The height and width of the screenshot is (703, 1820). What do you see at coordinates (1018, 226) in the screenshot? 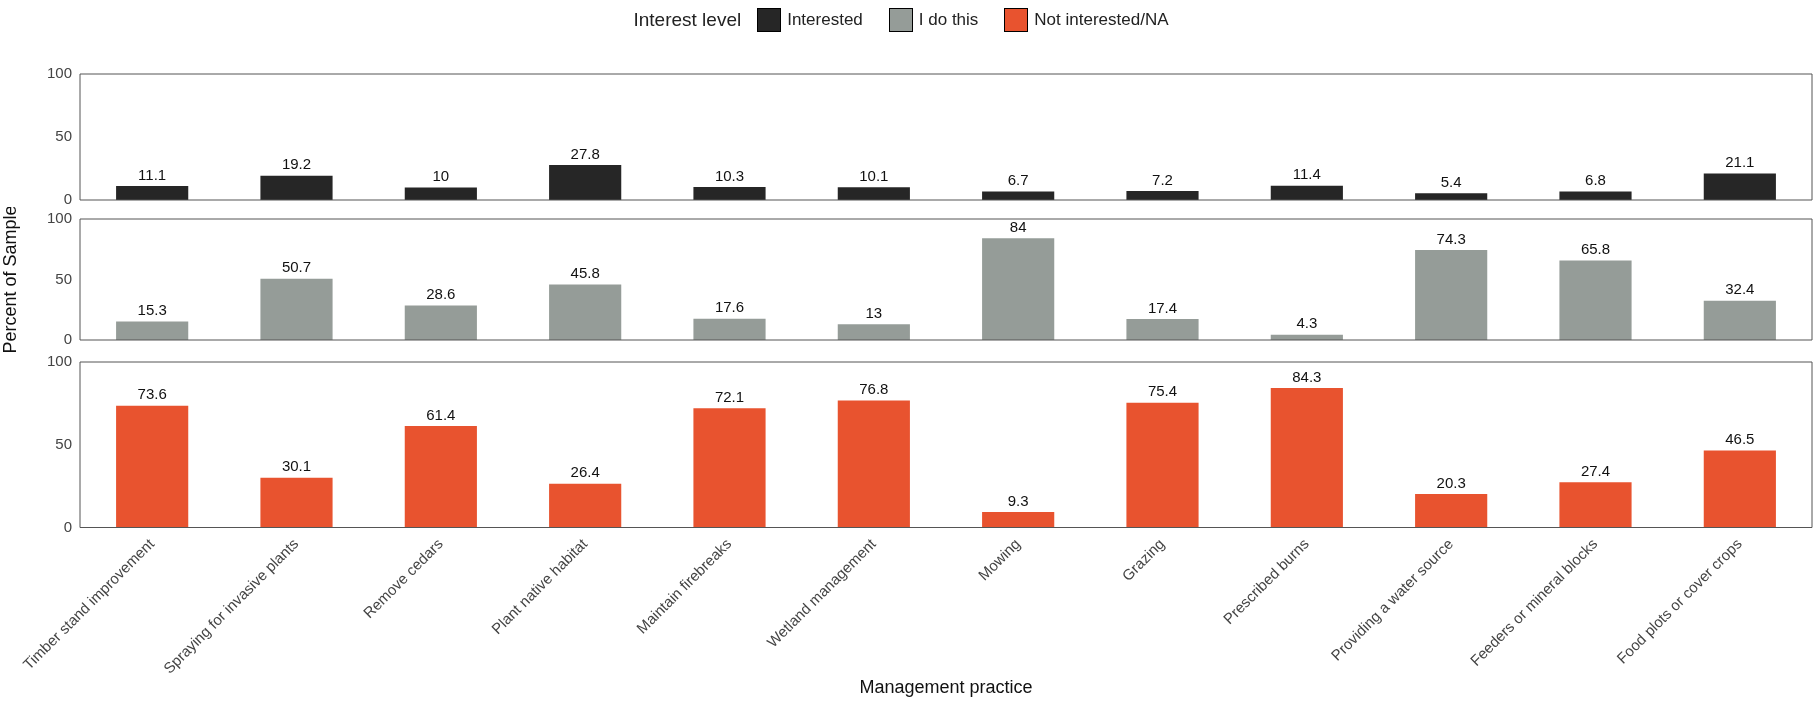
I see `data-label: 84` at bounding box center [1018, 226].